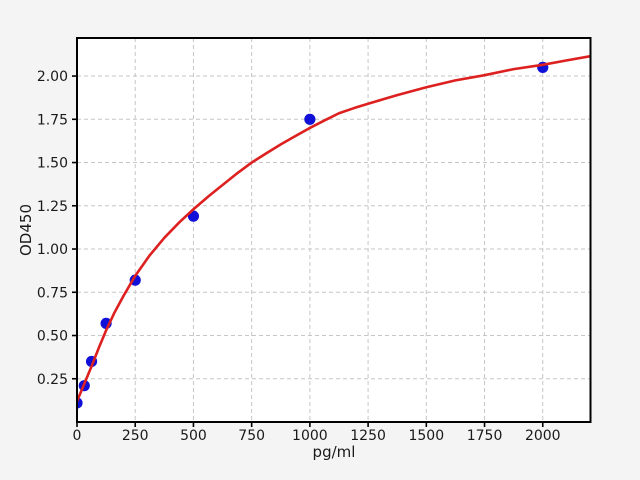  What do you see at coordinates (251, 436) in the screenshot?
I see `x-tick-label: 750` at bounding box center [251, 436].